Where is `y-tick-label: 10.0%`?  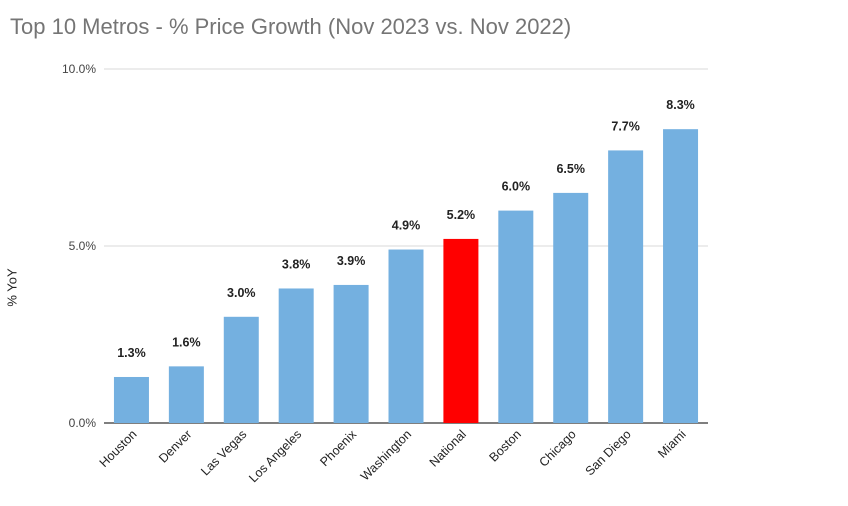
y-tick-label: 10.0% is located at coordinates (79, 69).